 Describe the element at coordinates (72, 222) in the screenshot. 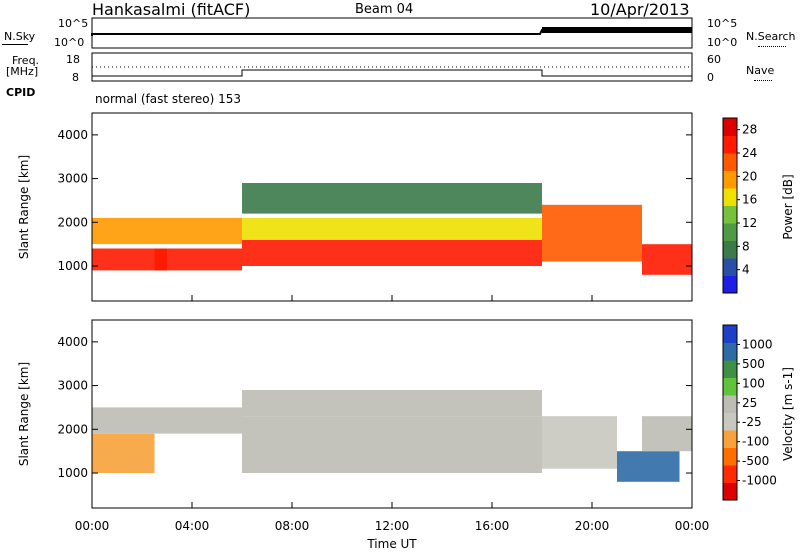

I see `power-ytick-label-1: 2000` at that location.